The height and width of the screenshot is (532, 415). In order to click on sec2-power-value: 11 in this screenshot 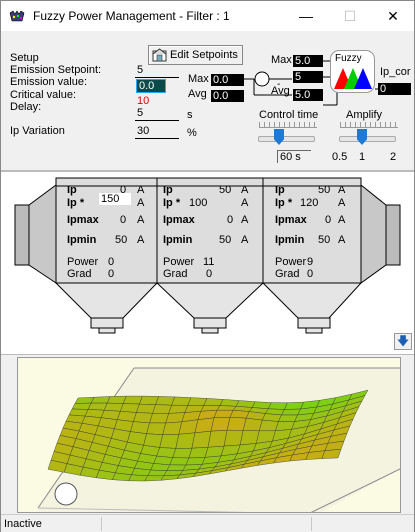, I will do `click(208, 262)`.